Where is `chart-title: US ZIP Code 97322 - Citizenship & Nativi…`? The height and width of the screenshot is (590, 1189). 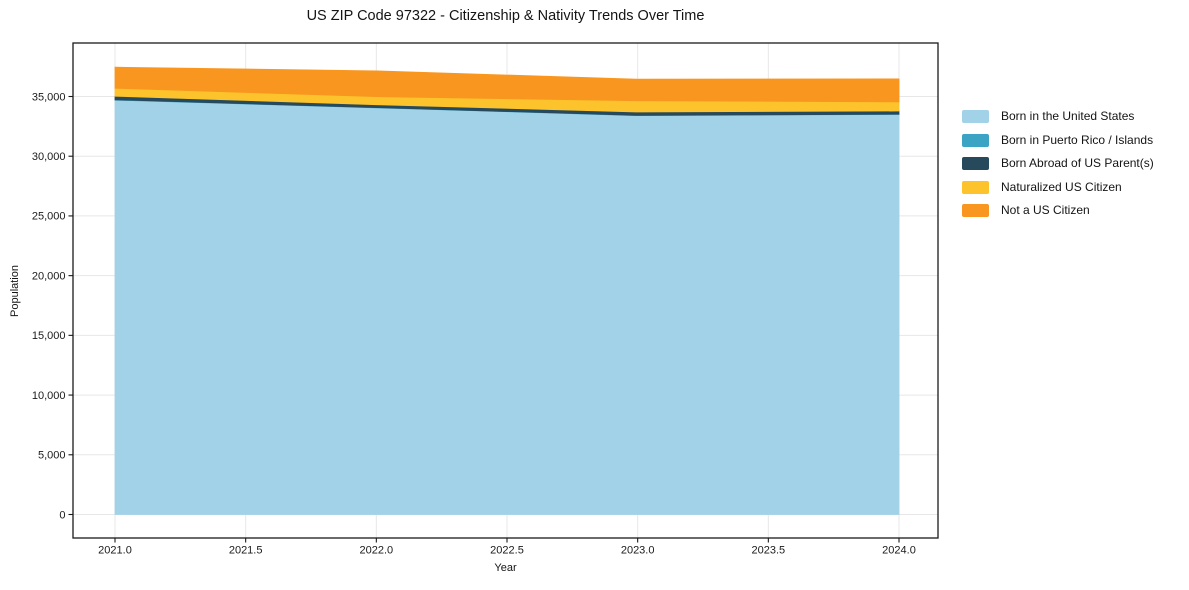 chart-title: US ZIP Code 97322 - Citizenship & Nativi… is located at coordinates (505, 16).